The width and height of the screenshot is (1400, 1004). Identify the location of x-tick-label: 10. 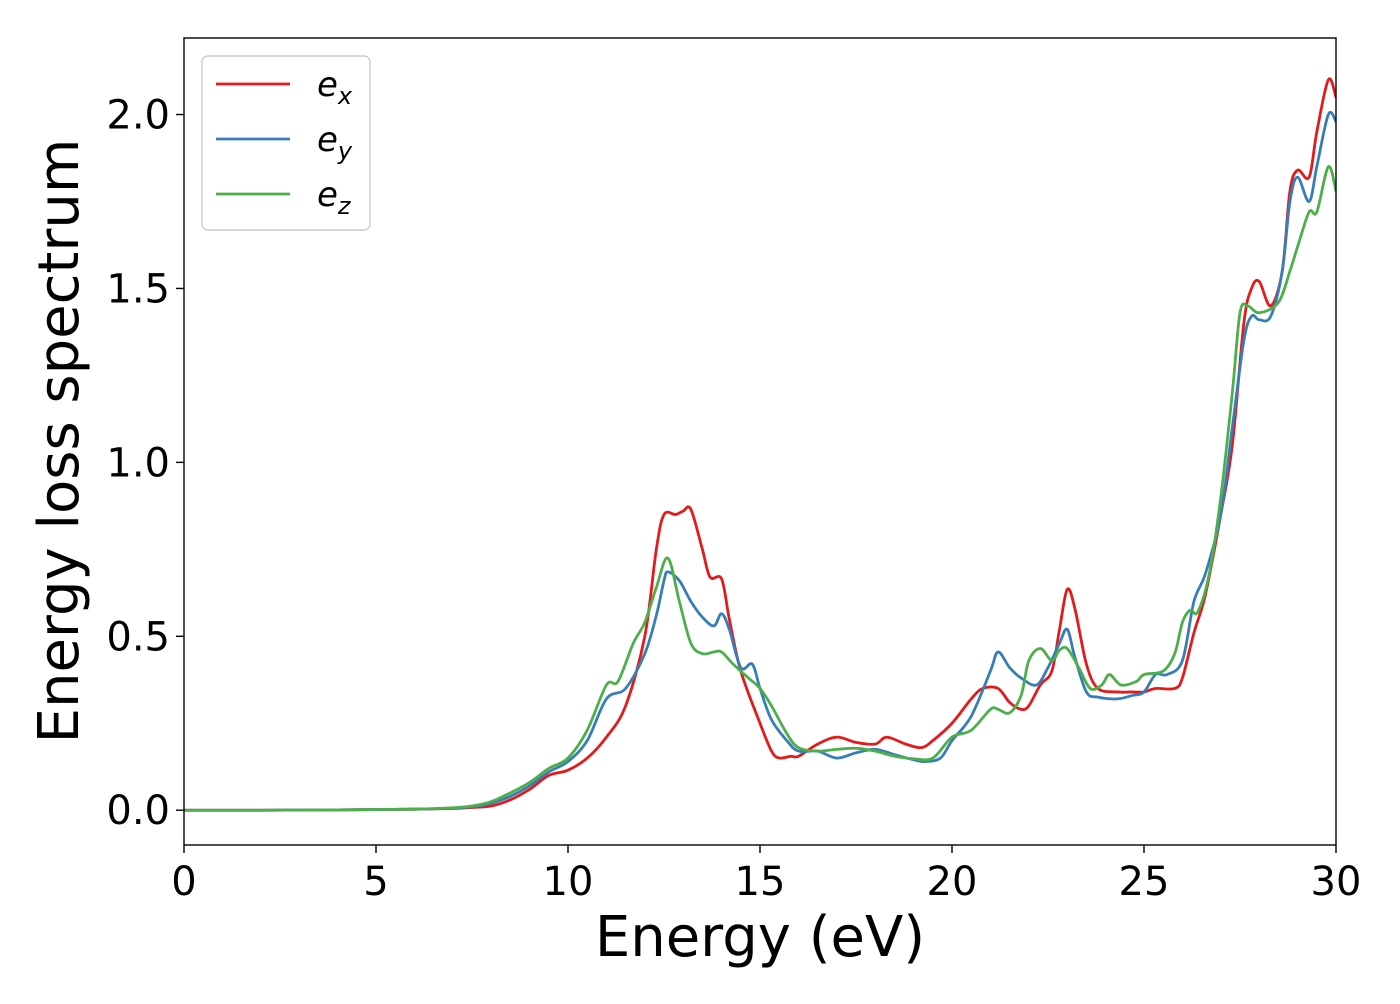
(568, 882).